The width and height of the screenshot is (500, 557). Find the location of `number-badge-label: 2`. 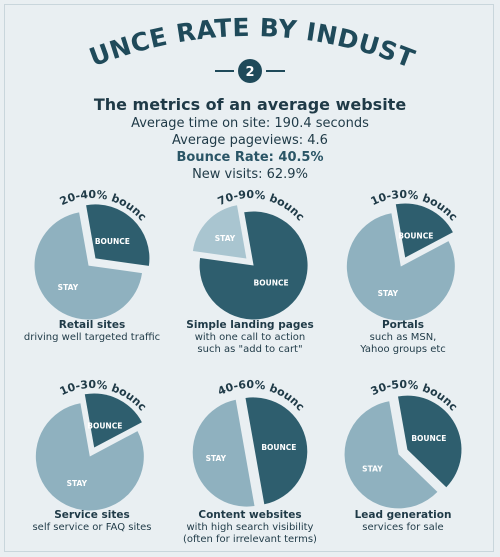

number-badge-label: 2 is located at coordinates (249, 72).